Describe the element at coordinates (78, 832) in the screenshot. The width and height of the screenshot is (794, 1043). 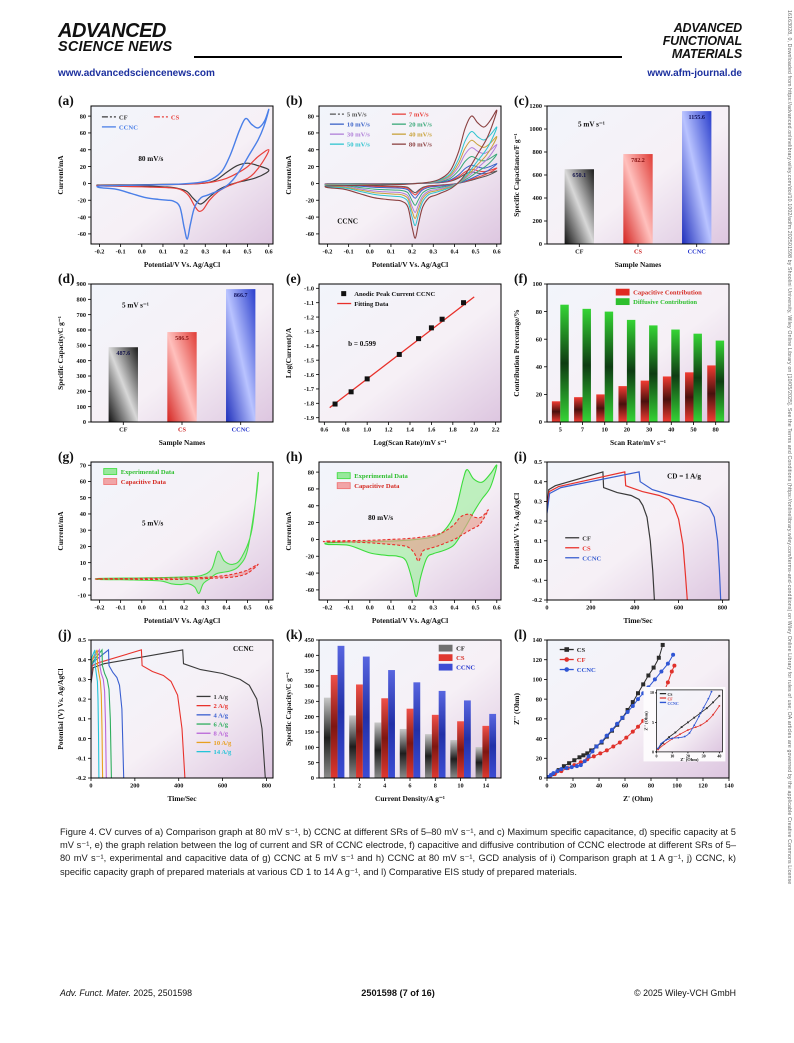
I see `figure-caption-label: Figure 4.` at that location.